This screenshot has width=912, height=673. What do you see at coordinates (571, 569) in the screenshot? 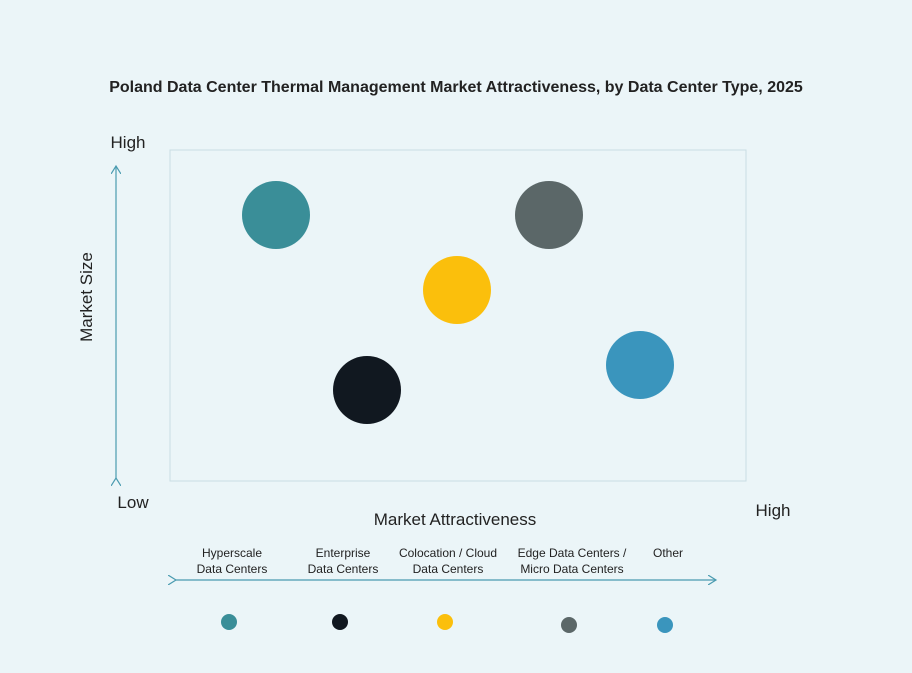
I see `legend-label: Micro Data Centers` at bounding box center [571, 569].